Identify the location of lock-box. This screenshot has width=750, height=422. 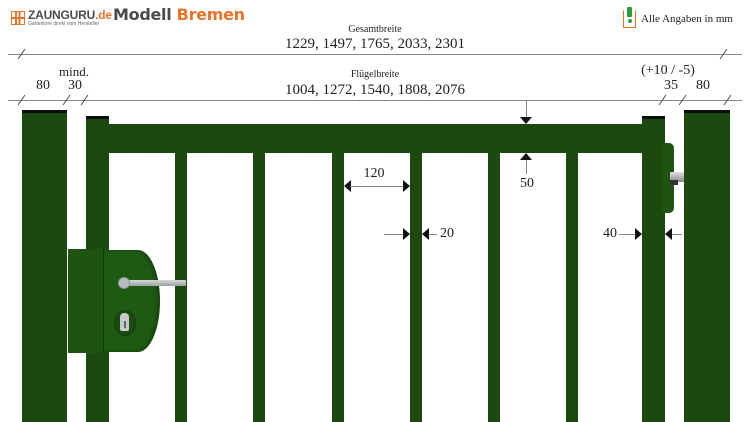
(132, 301).